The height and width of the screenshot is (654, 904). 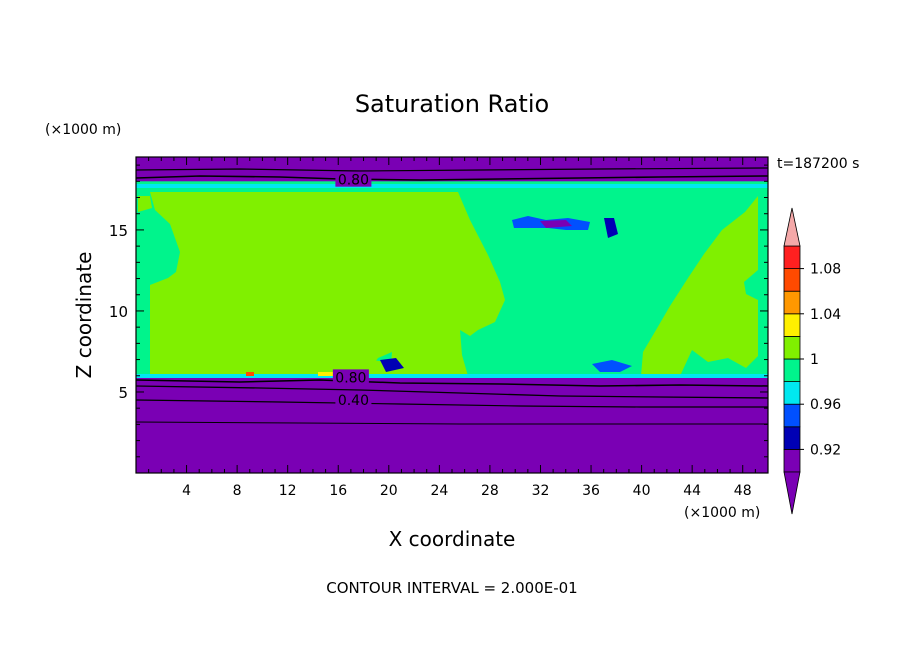 What do you see at coordinates (389, 491) in the screenshot?
I see `x-tick-label: 20` at bounding box center [389, 491].